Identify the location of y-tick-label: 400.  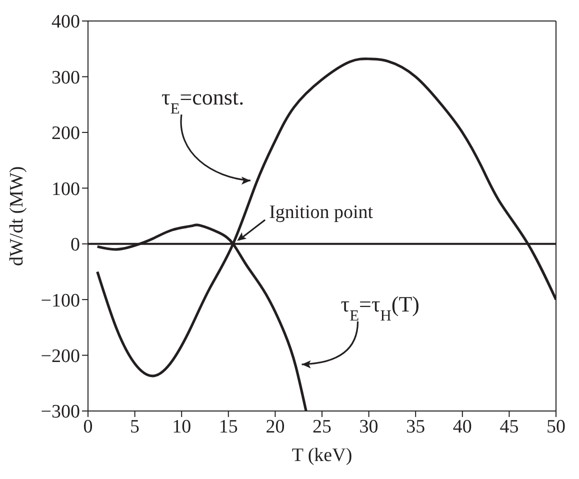
(66, 22).